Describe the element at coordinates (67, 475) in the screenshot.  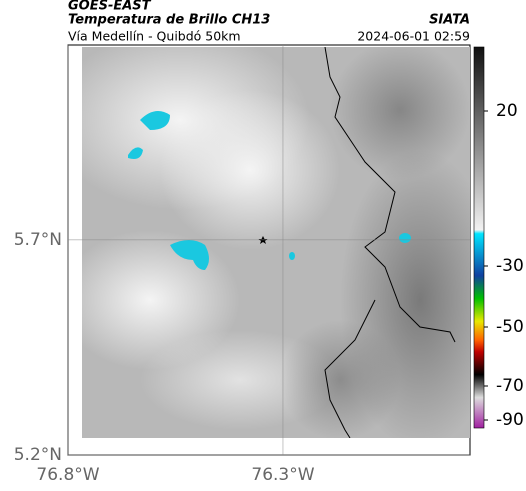
I see `x-tick-label: 76.8°W` at that location.